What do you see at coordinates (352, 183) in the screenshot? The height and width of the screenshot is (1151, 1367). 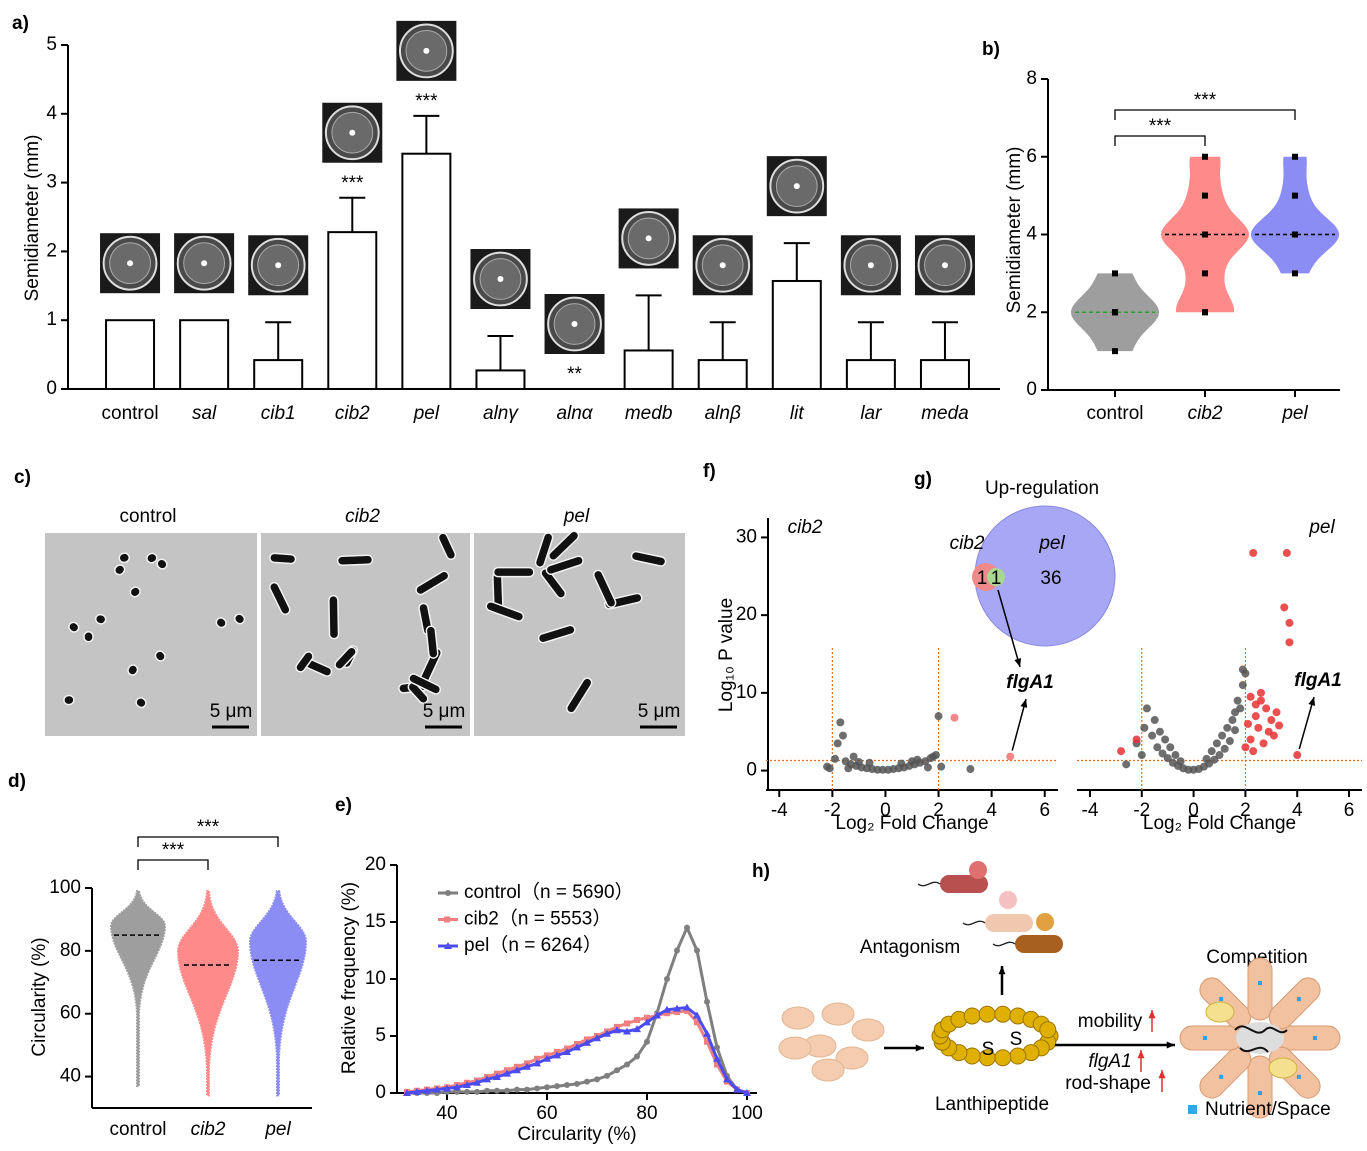 I see `significance: ***` at bounding box center [352, 183].